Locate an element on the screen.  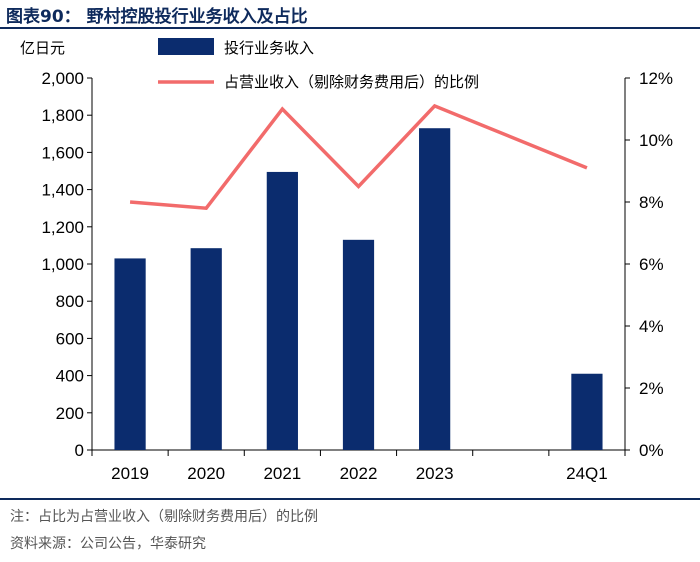
left-tick-label: 1,200 is located at coordinates (62, 227).